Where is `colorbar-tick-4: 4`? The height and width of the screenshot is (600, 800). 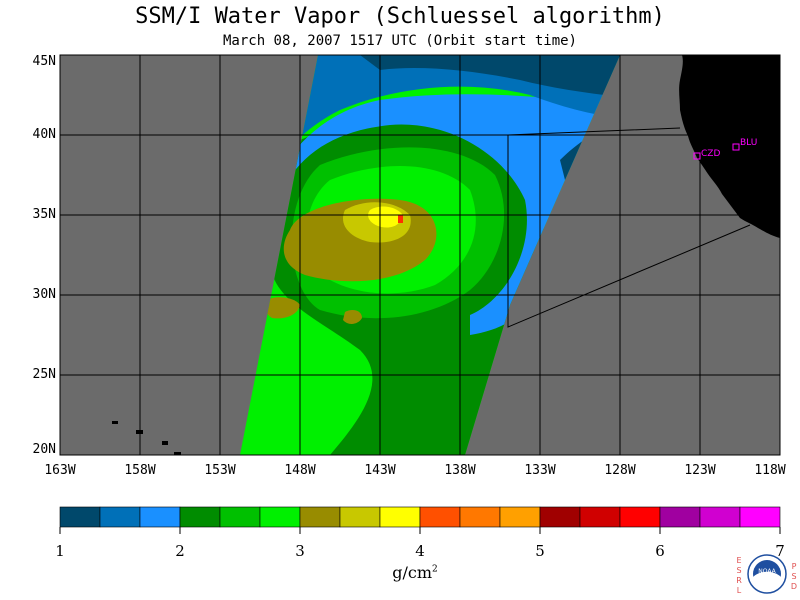 colorbar-tick-4: 4 is located at coordinates (420, 551).